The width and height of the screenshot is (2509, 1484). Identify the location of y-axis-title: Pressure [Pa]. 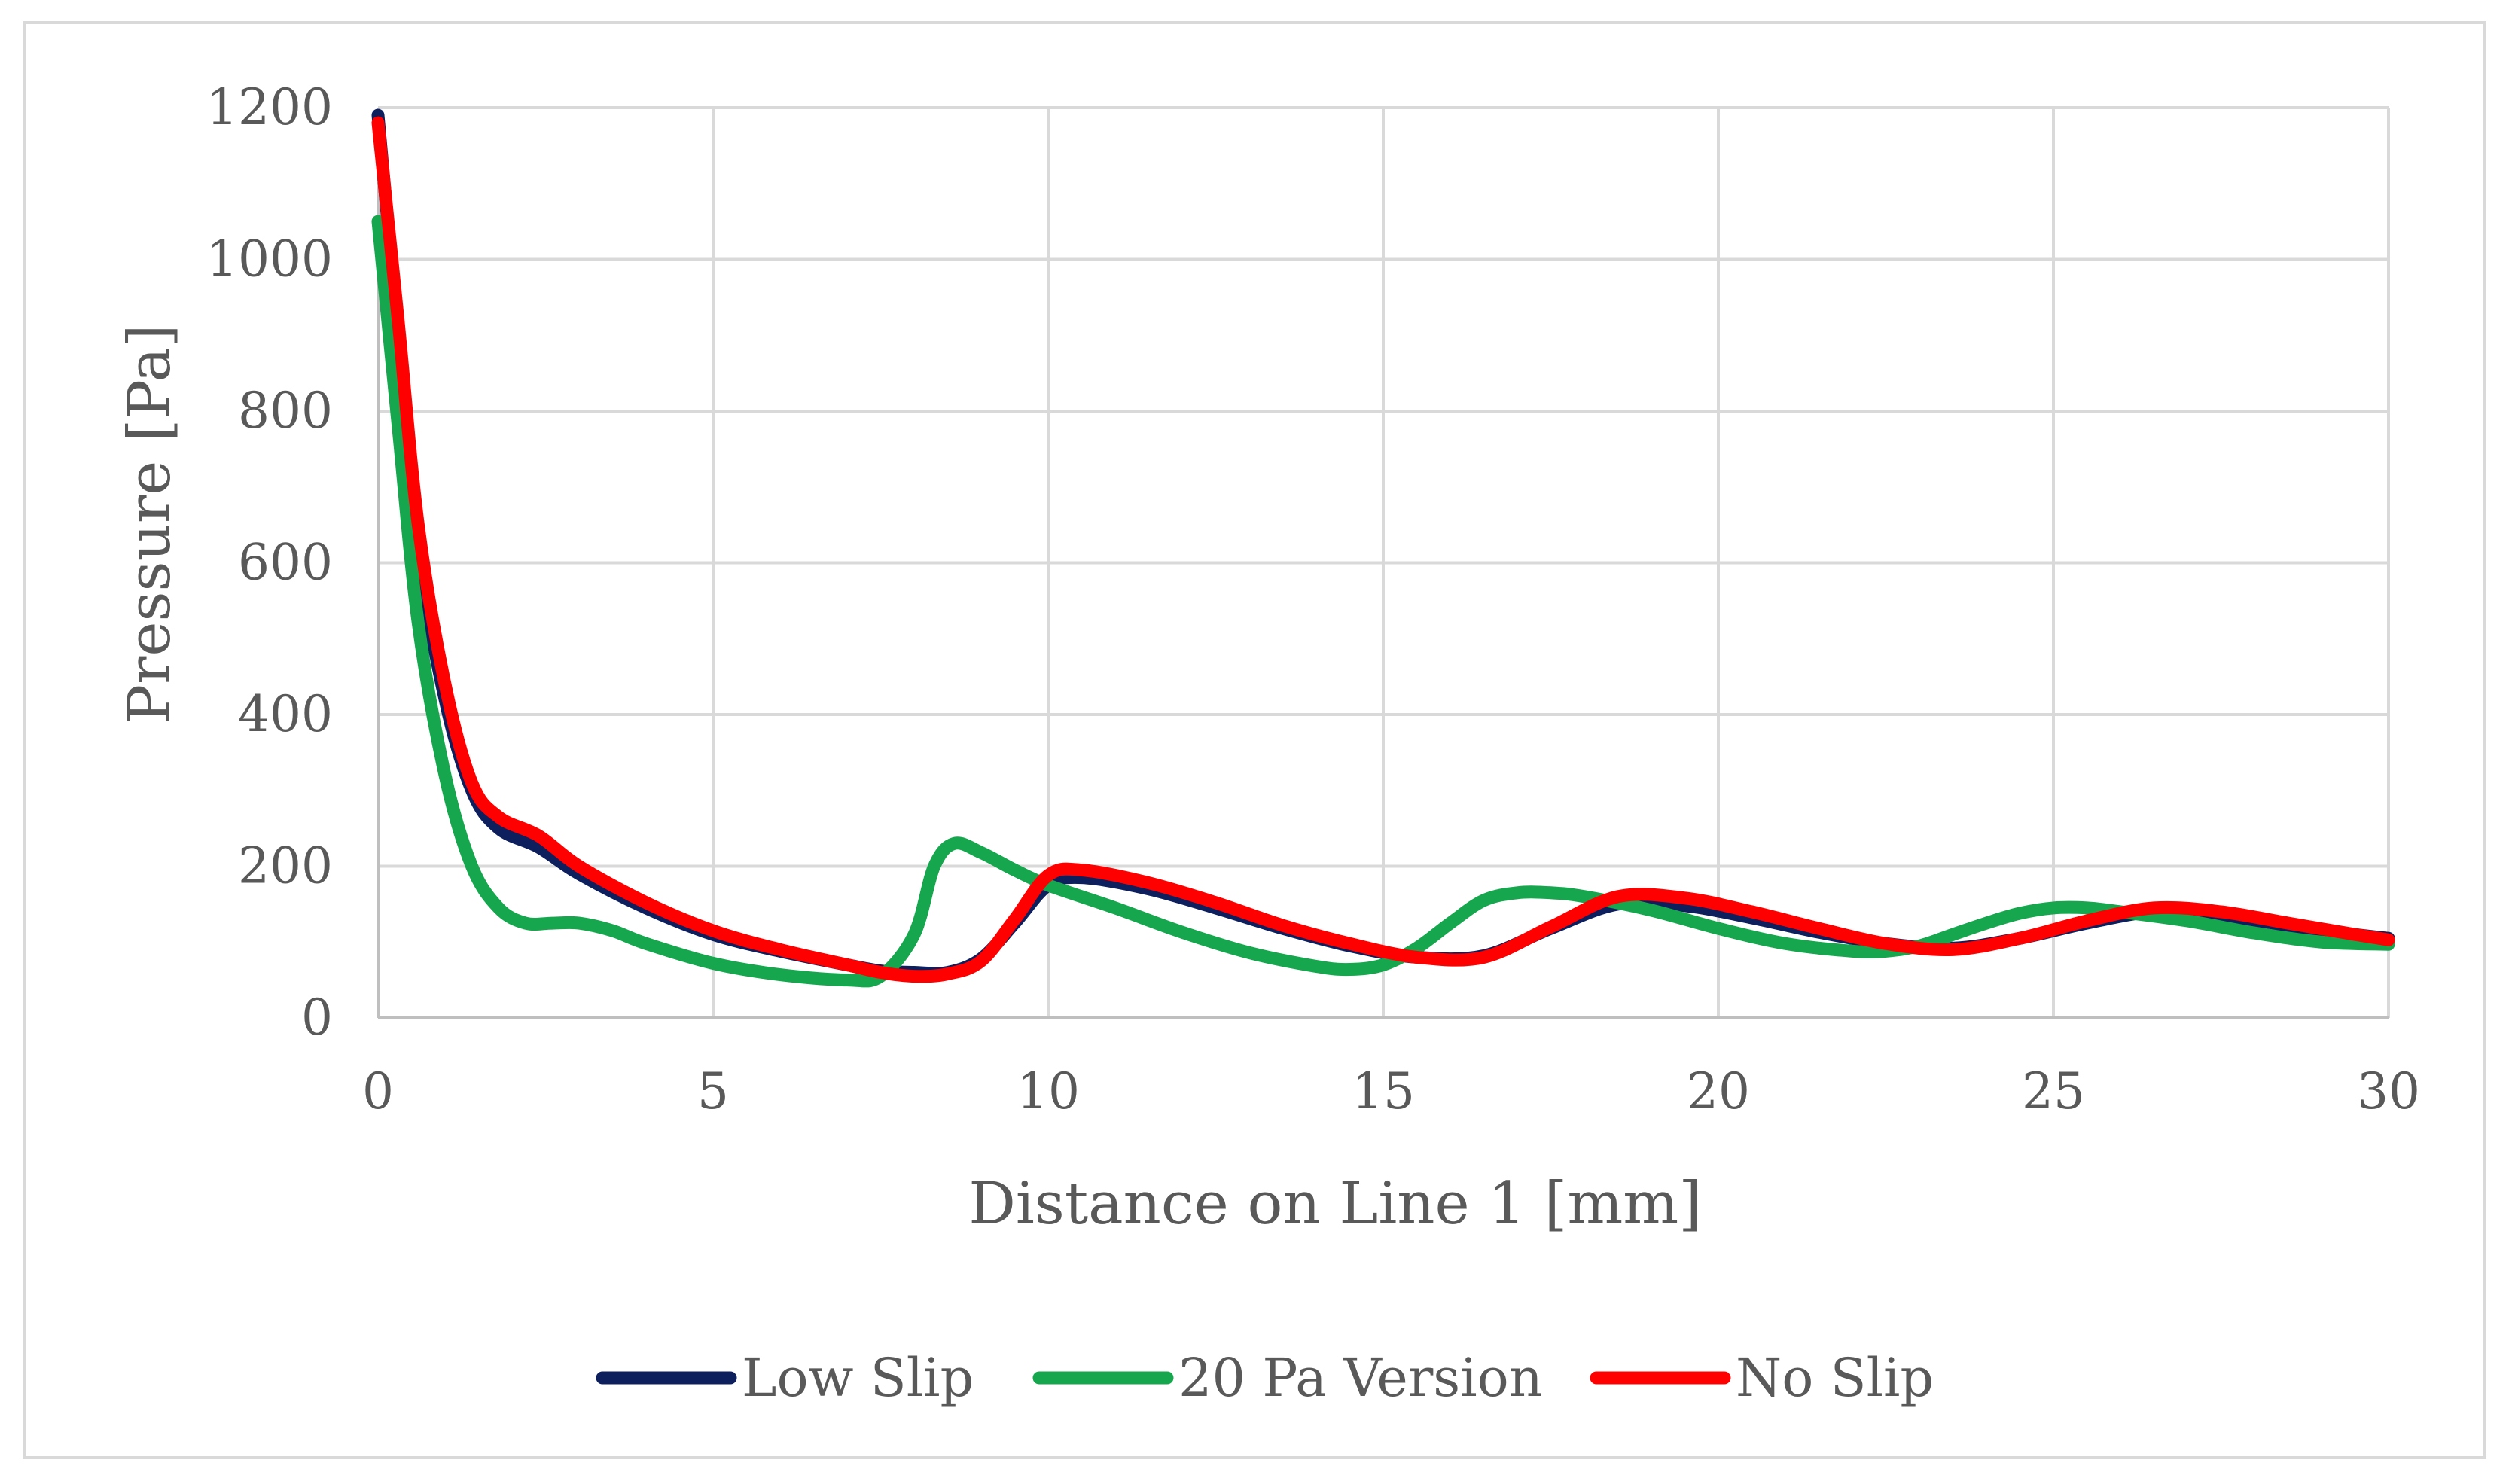
(150, 524).